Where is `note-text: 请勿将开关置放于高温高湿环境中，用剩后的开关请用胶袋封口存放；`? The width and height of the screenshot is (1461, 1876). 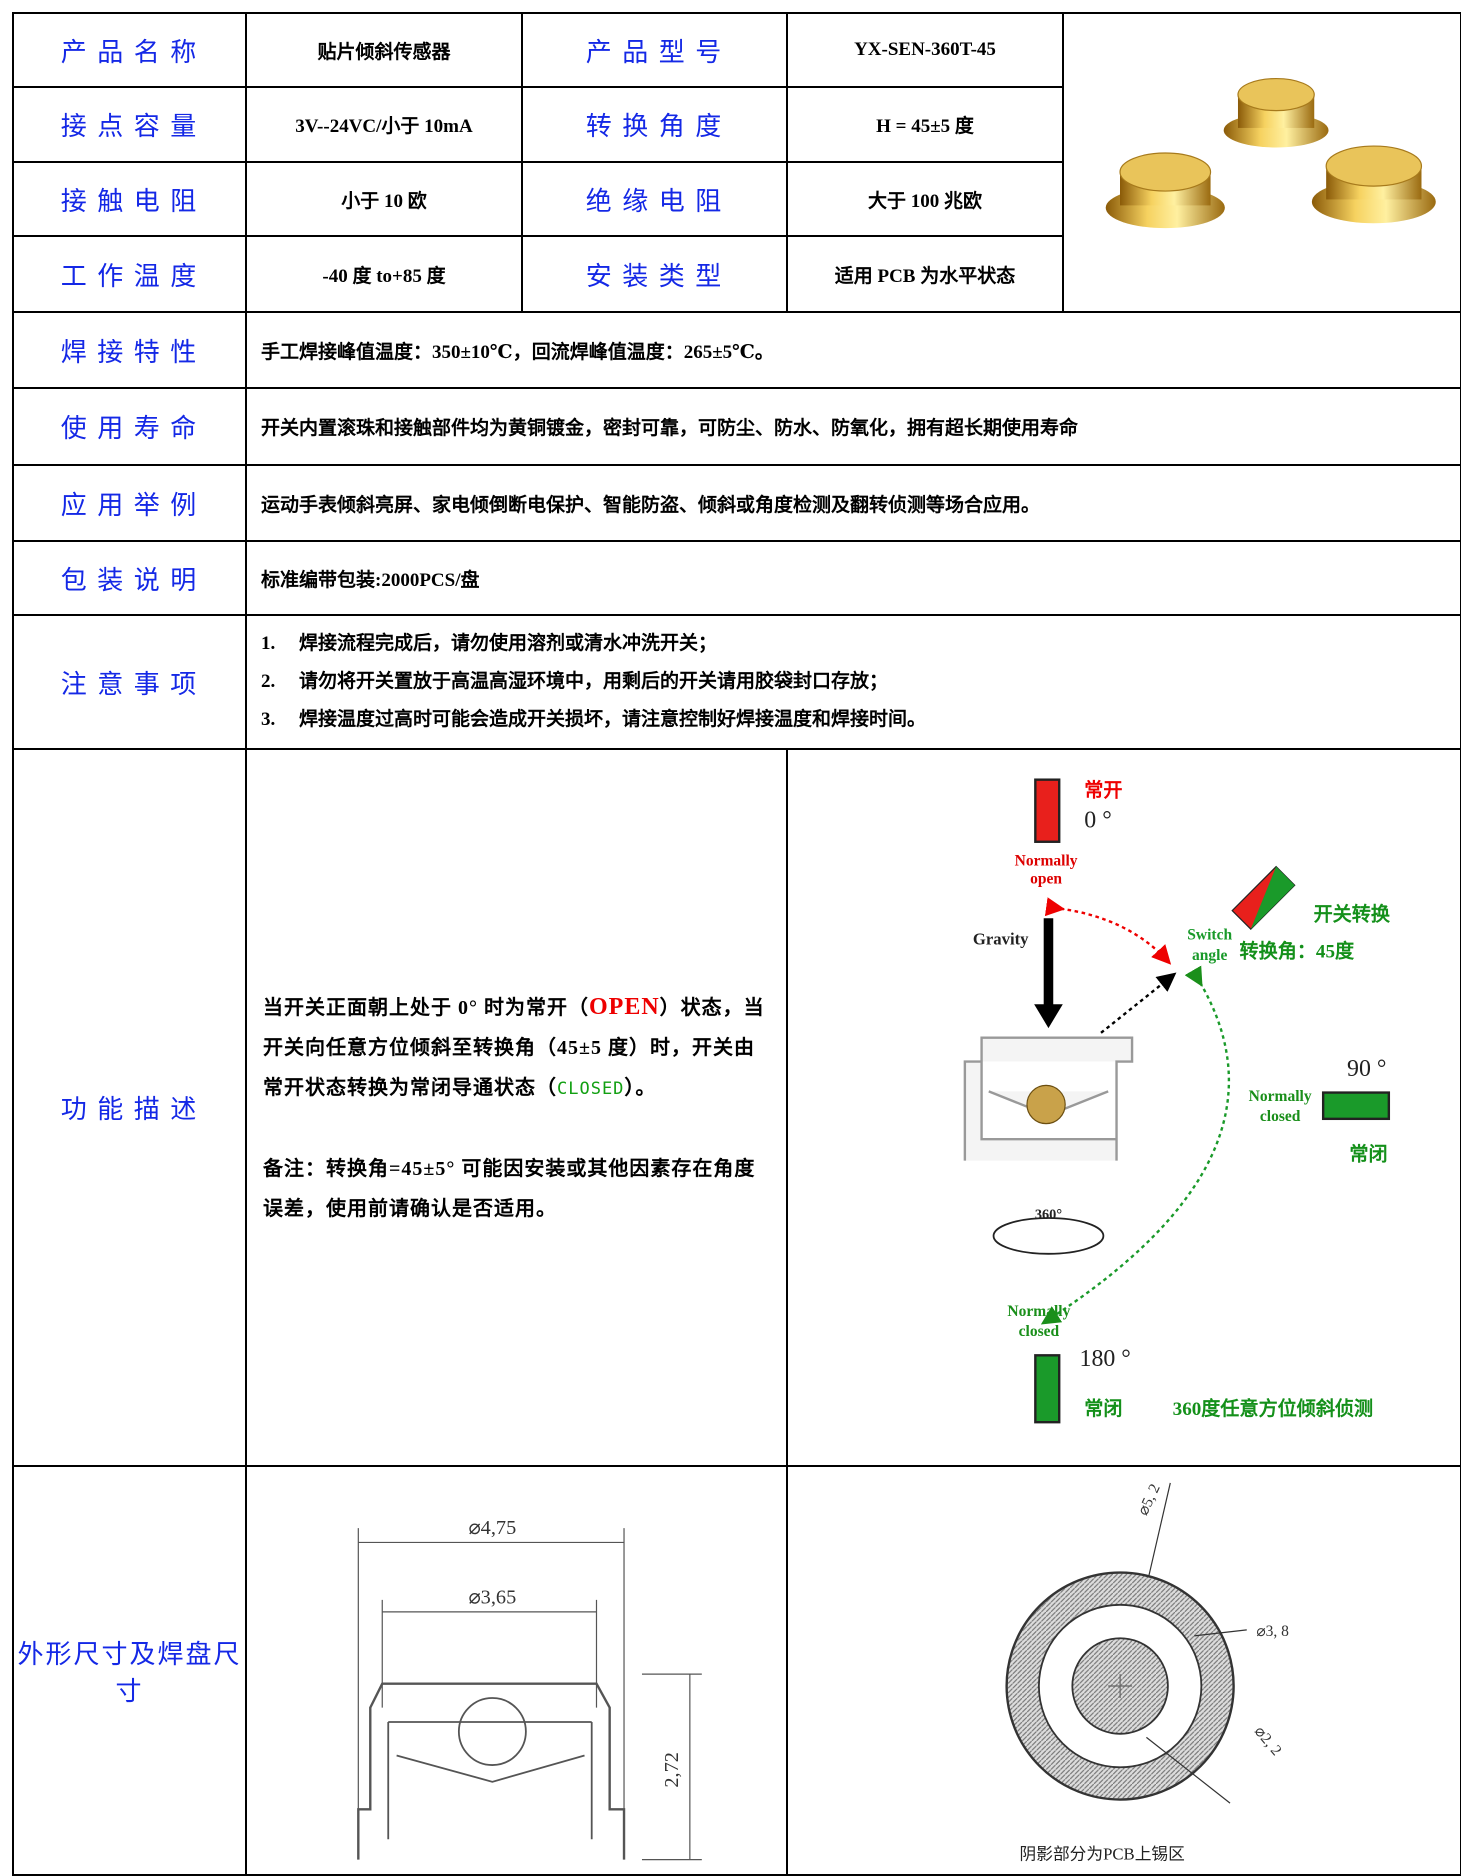
note-text: 请勿将开关置放于高温高湿环境中，用剩后的开关请用胶袋封口存放； is located at coordinates (594, 681).